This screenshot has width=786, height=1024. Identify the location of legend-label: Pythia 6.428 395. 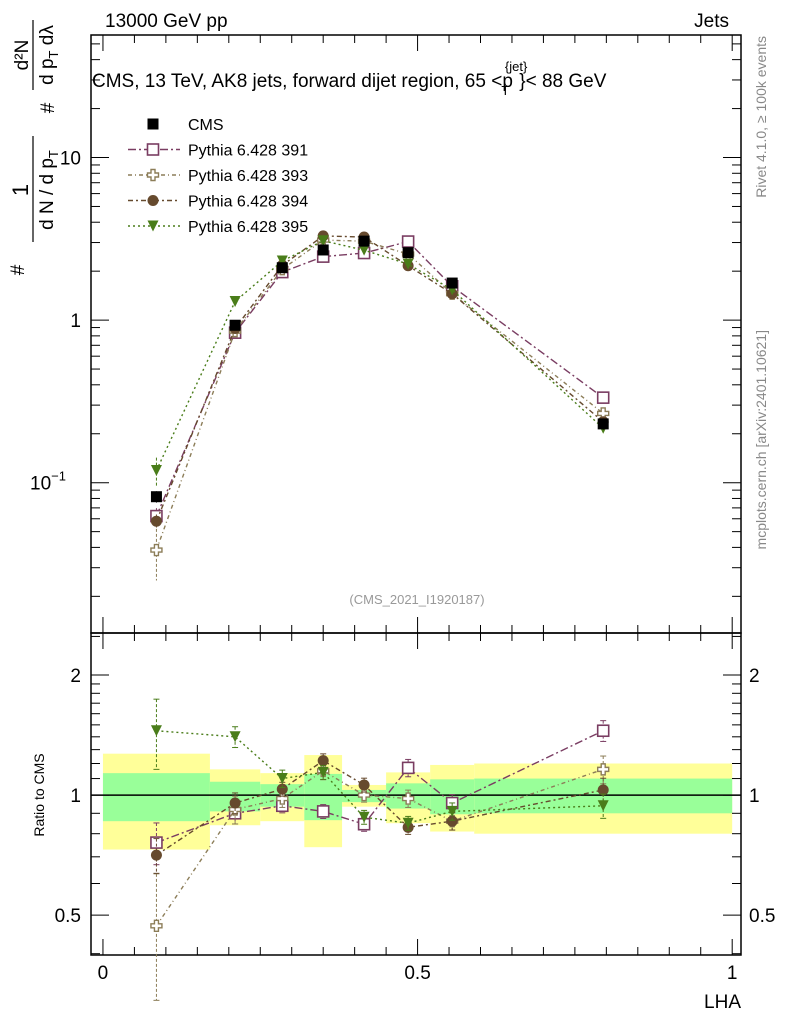
(248, 227).